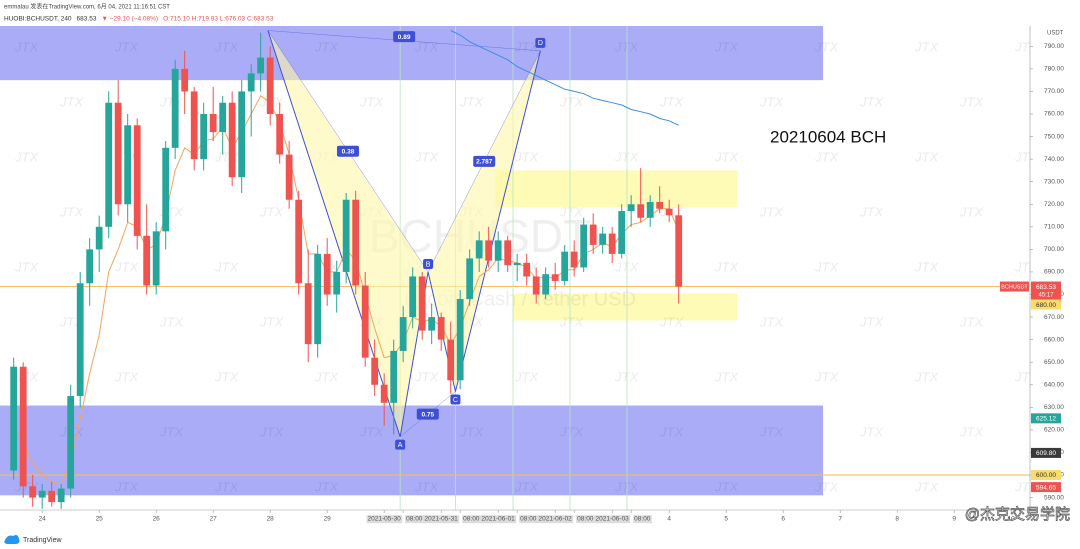 The height and width of the screenshot is (549, 1080). Describe the element at coordinates (1046, 453) in the screenshot. I see `price-label: 609.80` at that location.